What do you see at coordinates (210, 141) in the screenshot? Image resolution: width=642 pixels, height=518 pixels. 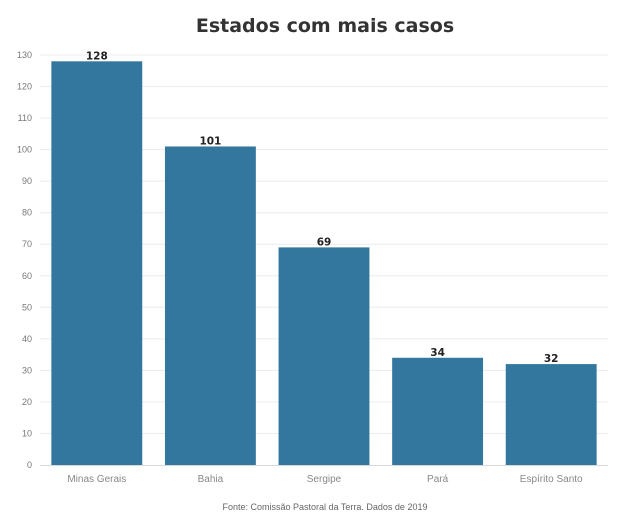 I see `bar-value-label: 101` at bounding box center [210, 141].